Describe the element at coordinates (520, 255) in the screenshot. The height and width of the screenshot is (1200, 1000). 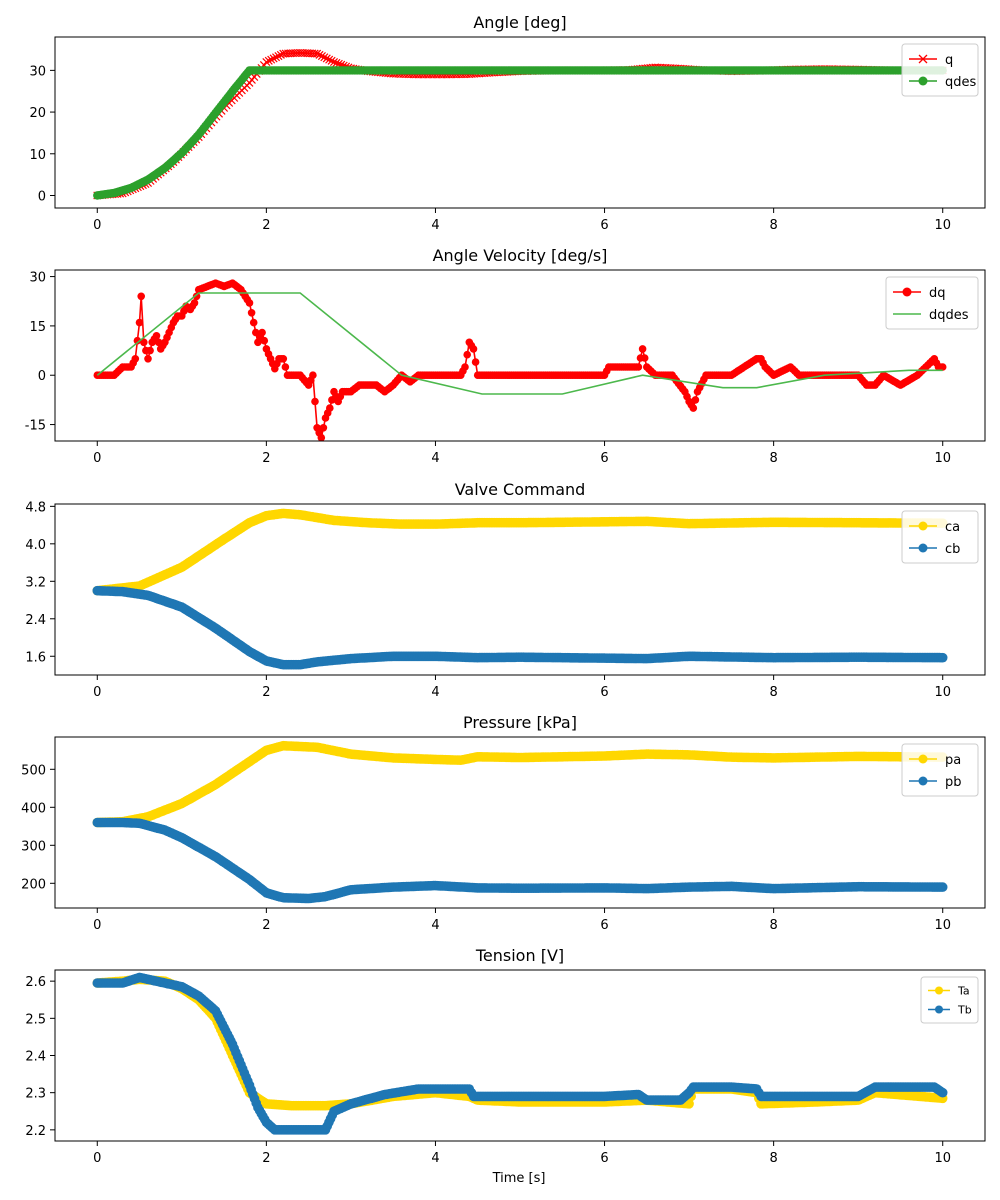
I see `chart-title: Angle Velocity [deg/s]` at that location.